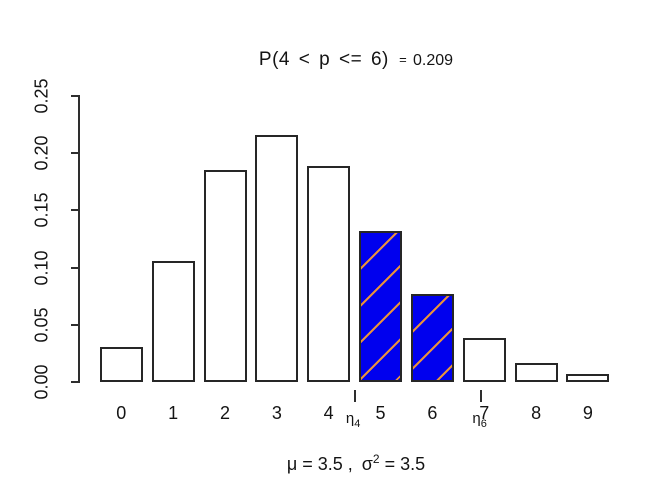 The height and width of the screenshot is (480, 672). I want to click on x-tick-label-3: 3, so click(276, 413).